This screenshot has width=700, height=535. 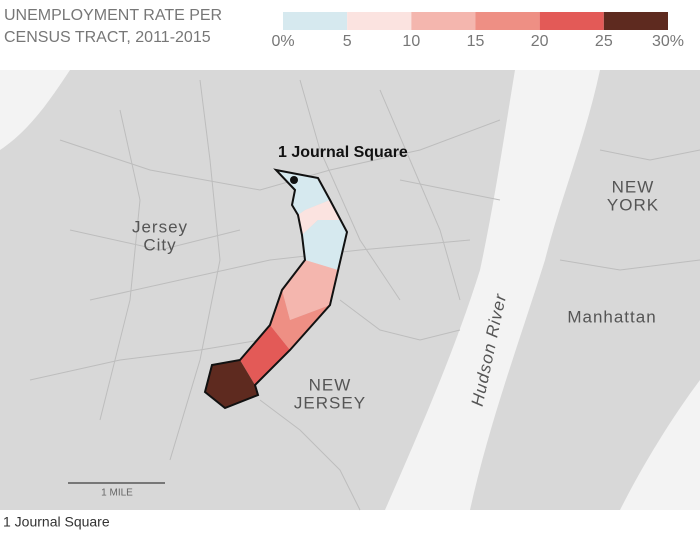 I want to click on place-label: City, so click(x=159, y=244).